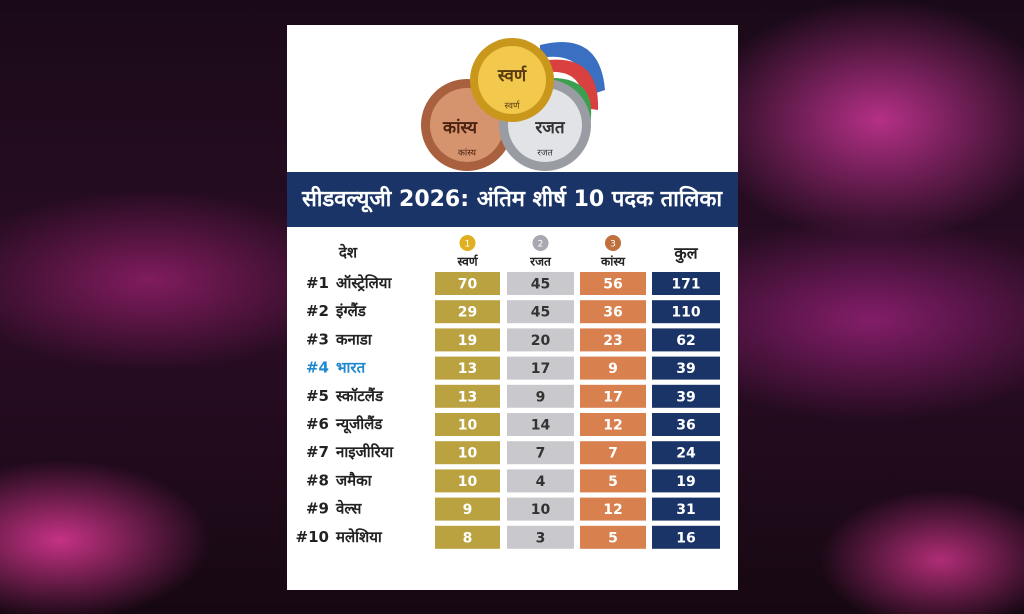 Image resolution: width=1024 pixels, height=614 pixels. I want to click on cell-value: 29, so click(467, 313).